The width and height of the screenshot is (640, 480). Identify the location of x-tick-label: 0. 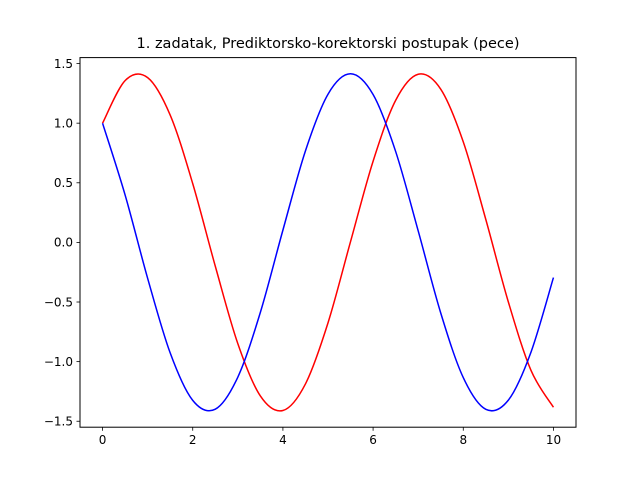
(103, 440).